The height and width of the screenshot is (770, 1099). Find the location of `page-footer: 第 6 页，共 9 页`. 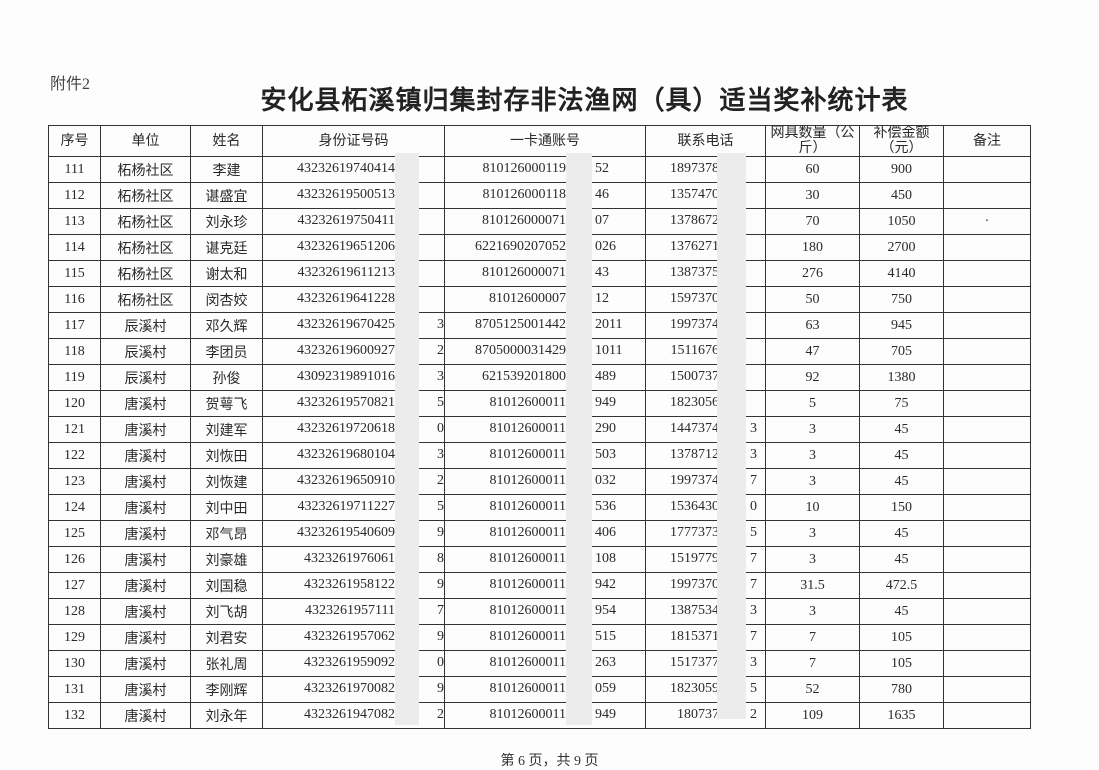

page-footer: 第 6 页，共 9 页 is located at coordinates (549, 761).